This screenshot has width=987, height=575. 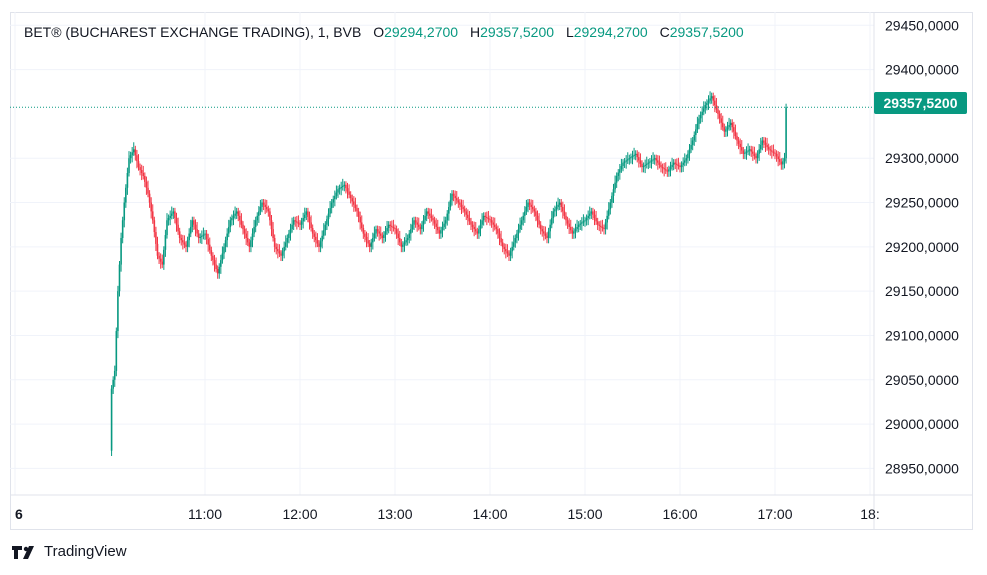 What do you see at coordinates (447, 514) in the screenshot?
I see `x-axis: 6 11:00 12:00 13:00 14:00 15:00 16:00 17:00 18:` at bounding box center [447, 514].